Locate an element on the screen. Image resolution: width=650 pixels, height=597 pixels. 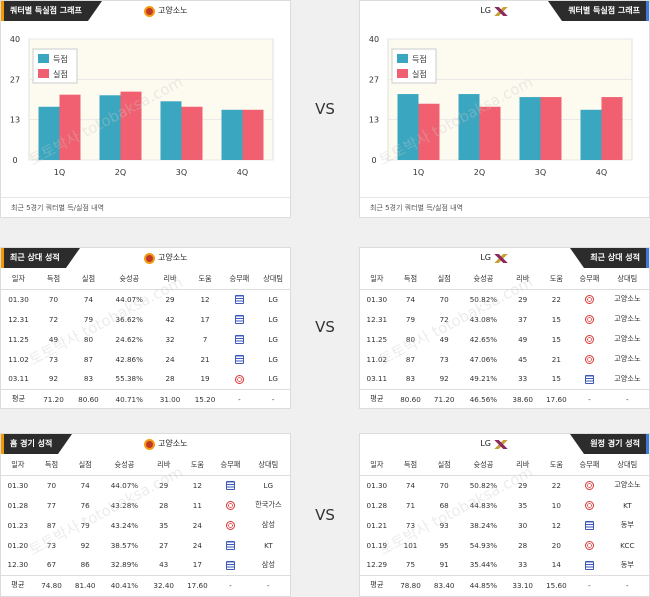
table-cell: 32.40 is located at coordinates (163, 584).